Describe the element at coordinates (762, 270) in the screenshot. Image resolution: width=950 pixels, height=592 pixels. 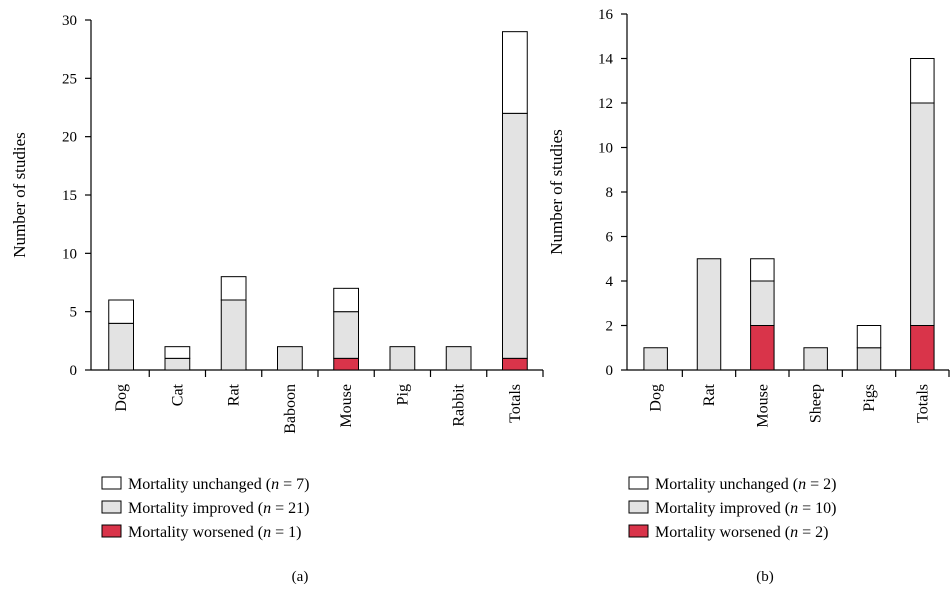
I see `bar-unchanged-mouse` at that location.